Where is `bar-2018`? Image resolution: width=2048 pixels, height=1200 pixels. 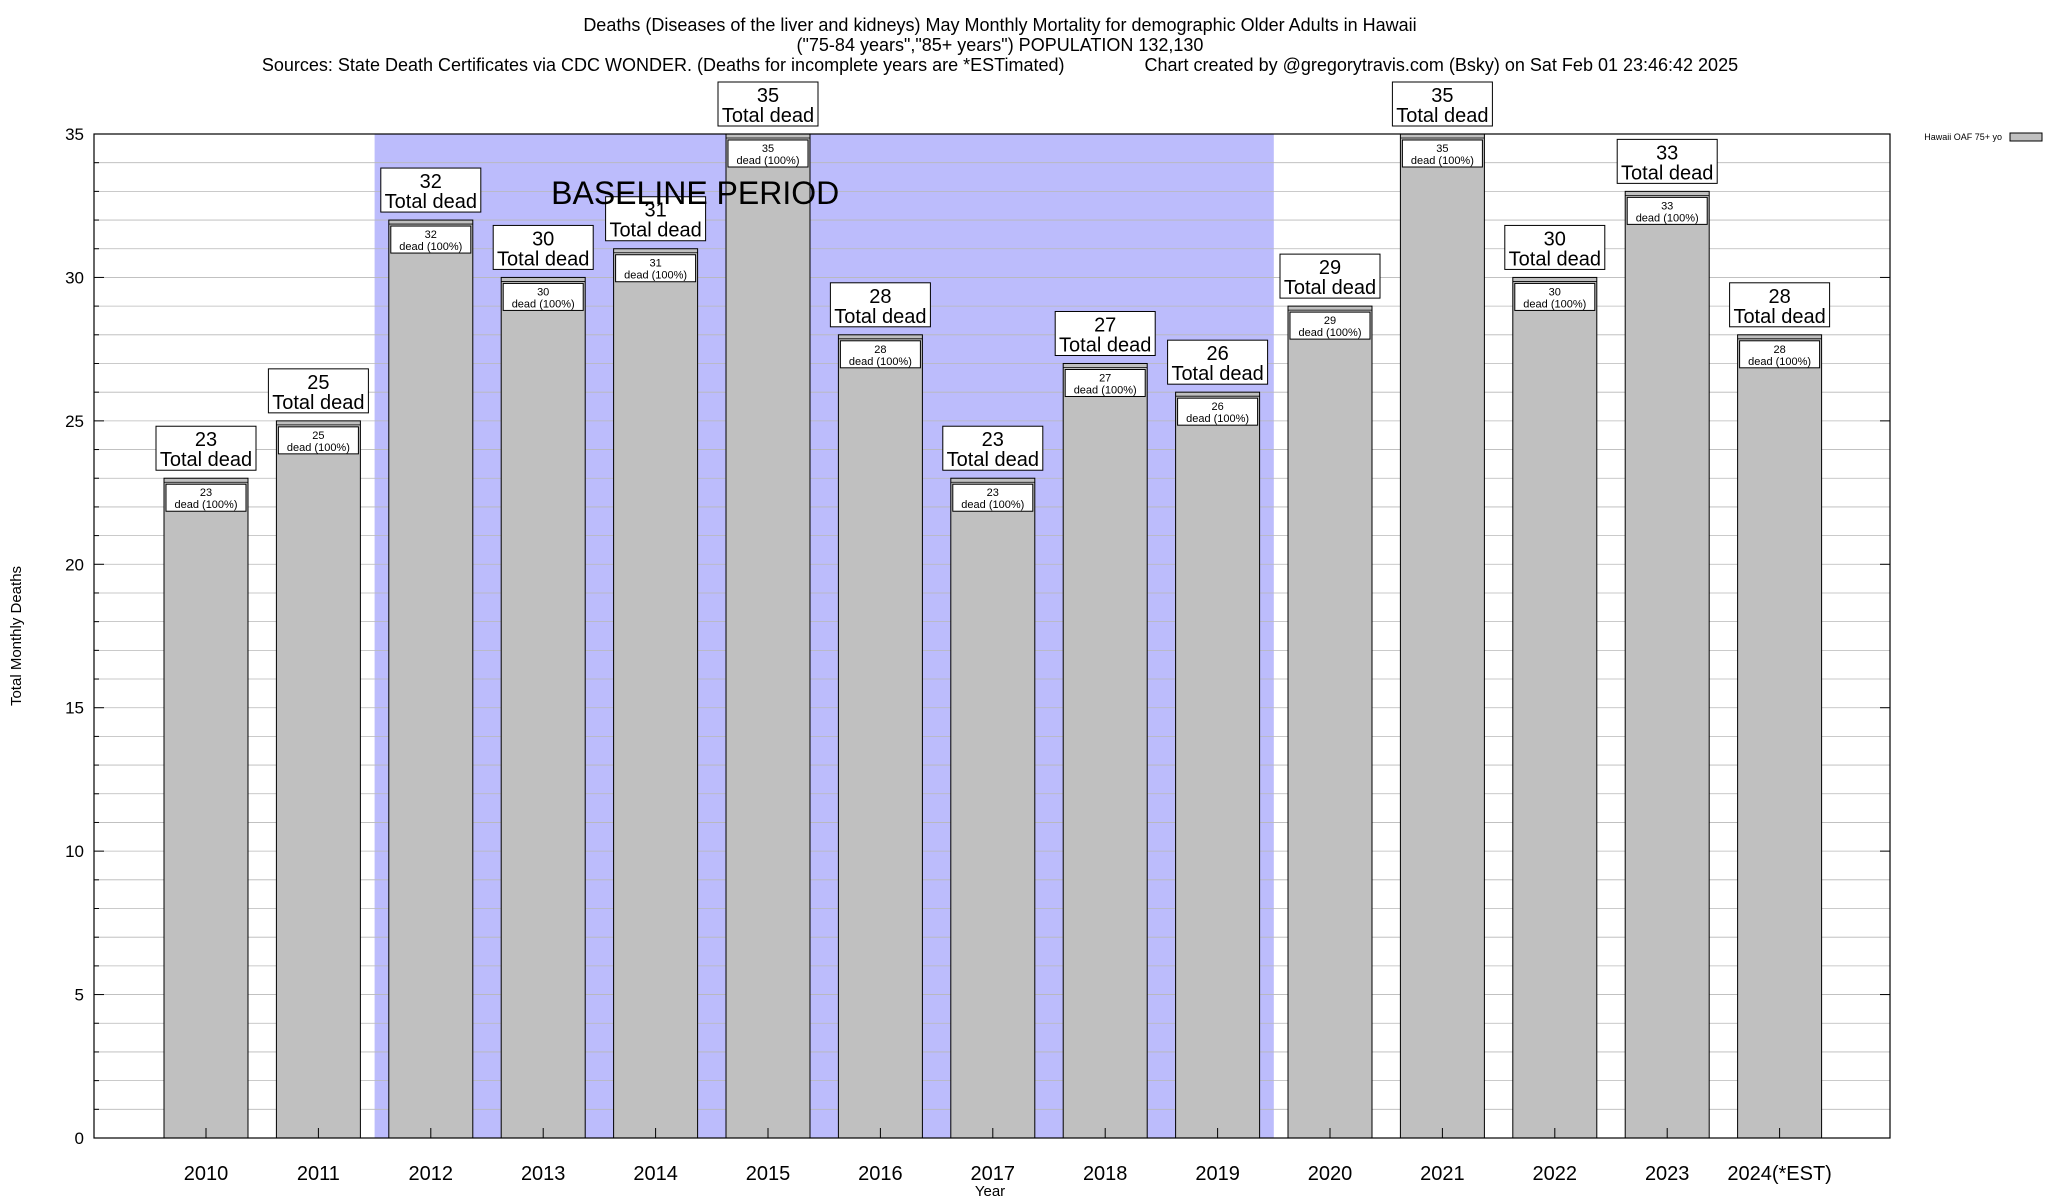
bar-2018 is located at coordinates (1105, 750).